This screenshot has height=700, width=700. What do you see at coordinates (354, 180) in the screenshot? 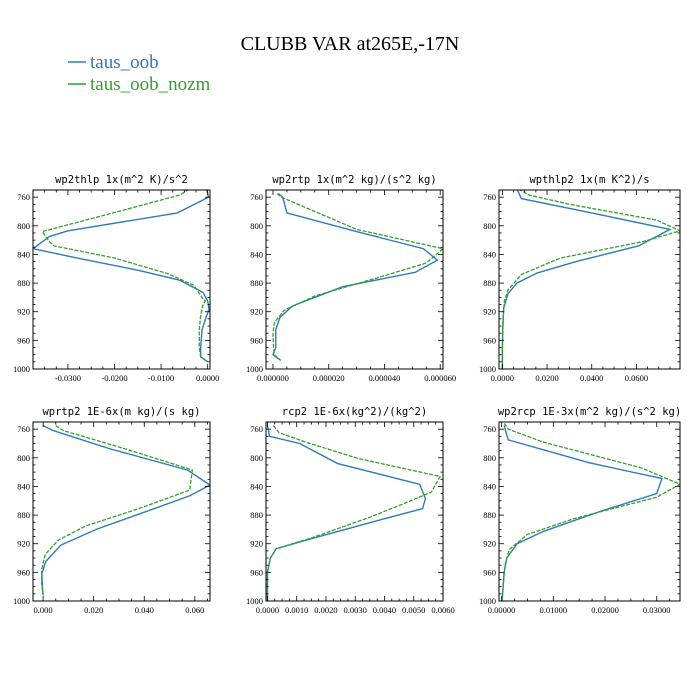
I see `subplot-title: wp2rtp 1x(m^2 kg)/(s^2 kg)` at bounding box center [354, 180].